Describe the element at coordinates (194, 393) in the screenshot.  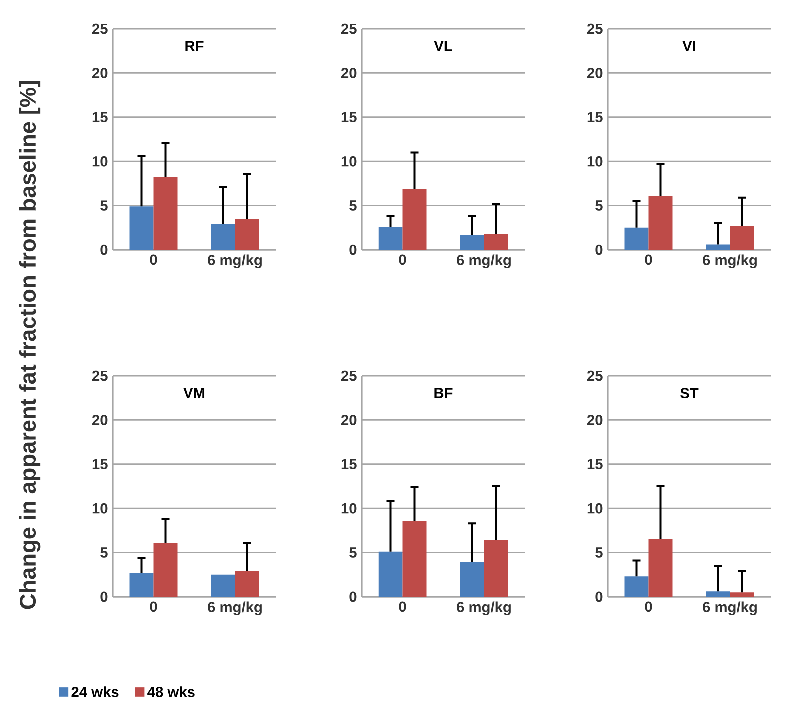
I see `text: VM` at that location.